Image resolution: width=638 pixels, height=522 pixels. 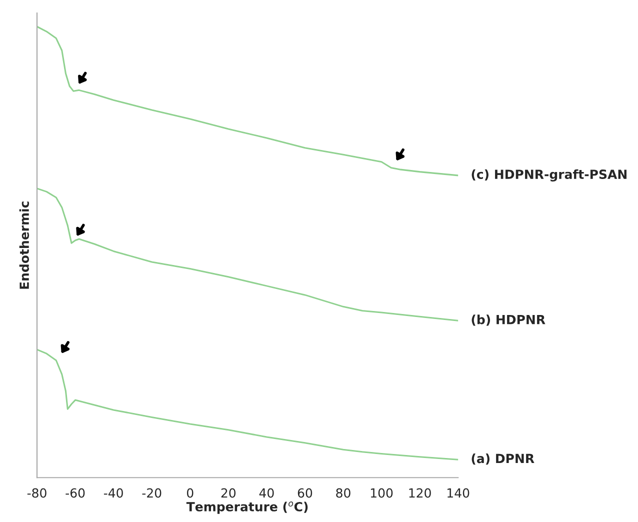 I want to click on x-tick-label: 120, so click(x=420, y=493).